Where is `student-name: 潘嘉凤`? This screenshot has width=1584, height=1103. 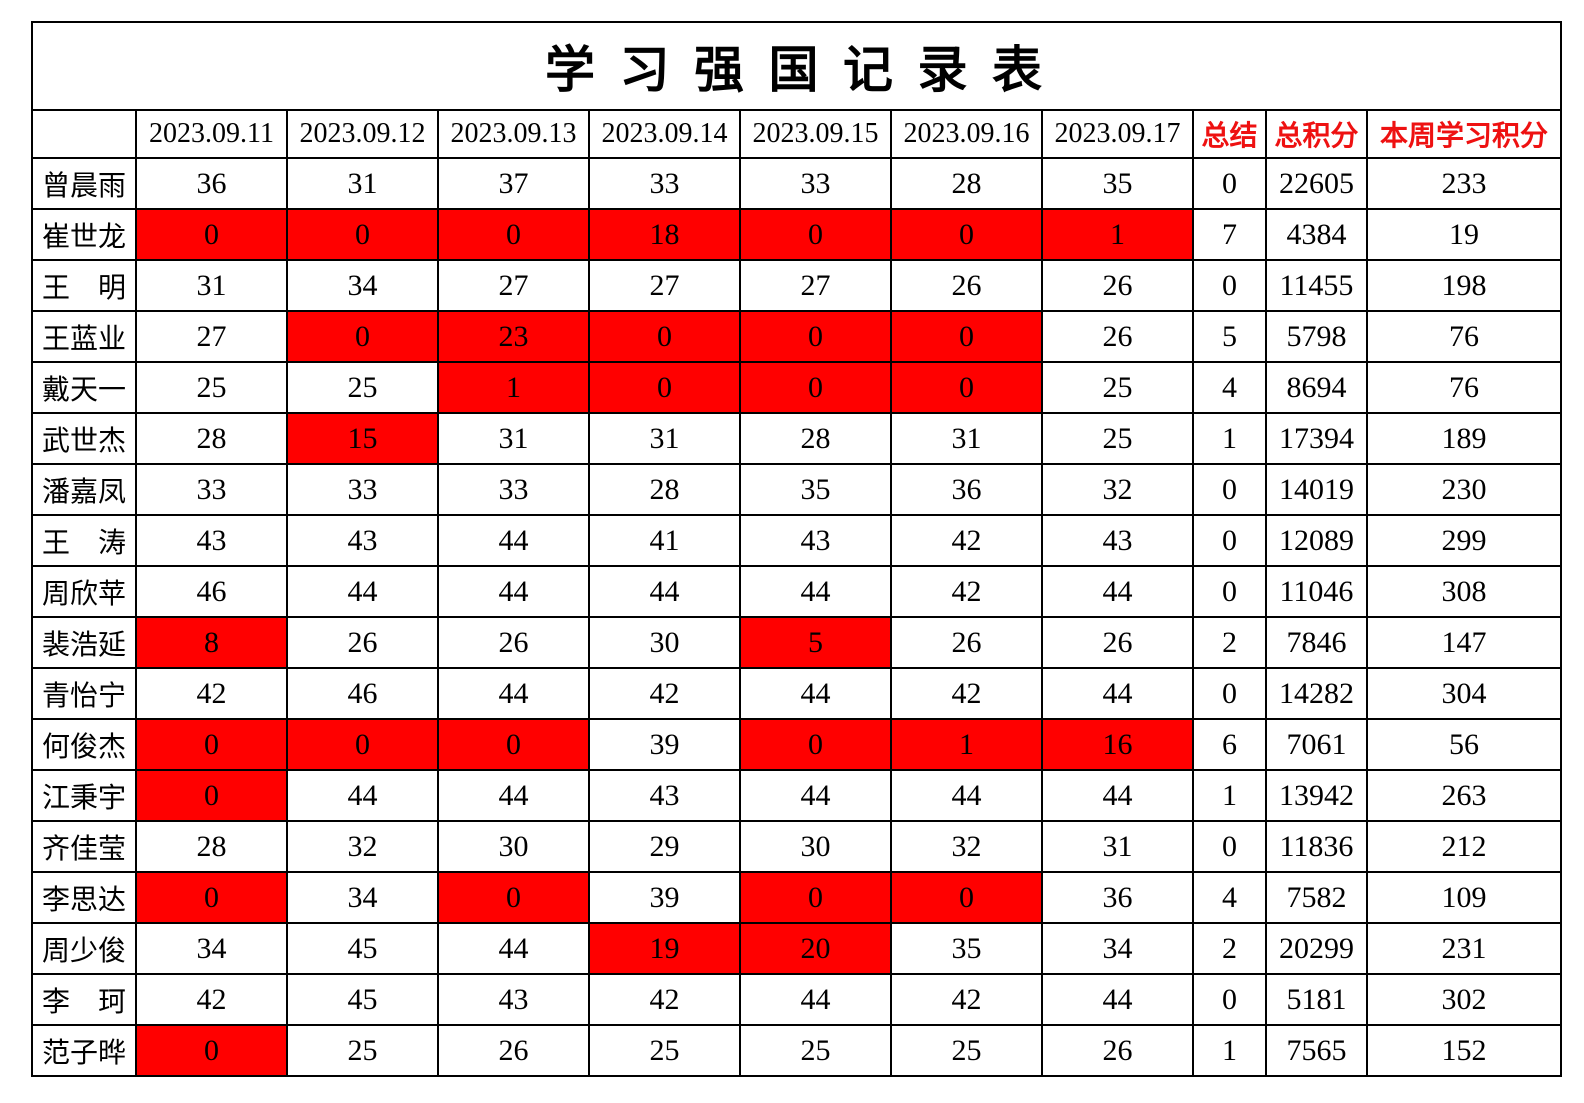 student-name: 潘嘉凤 is located at coordinates (84, 489).